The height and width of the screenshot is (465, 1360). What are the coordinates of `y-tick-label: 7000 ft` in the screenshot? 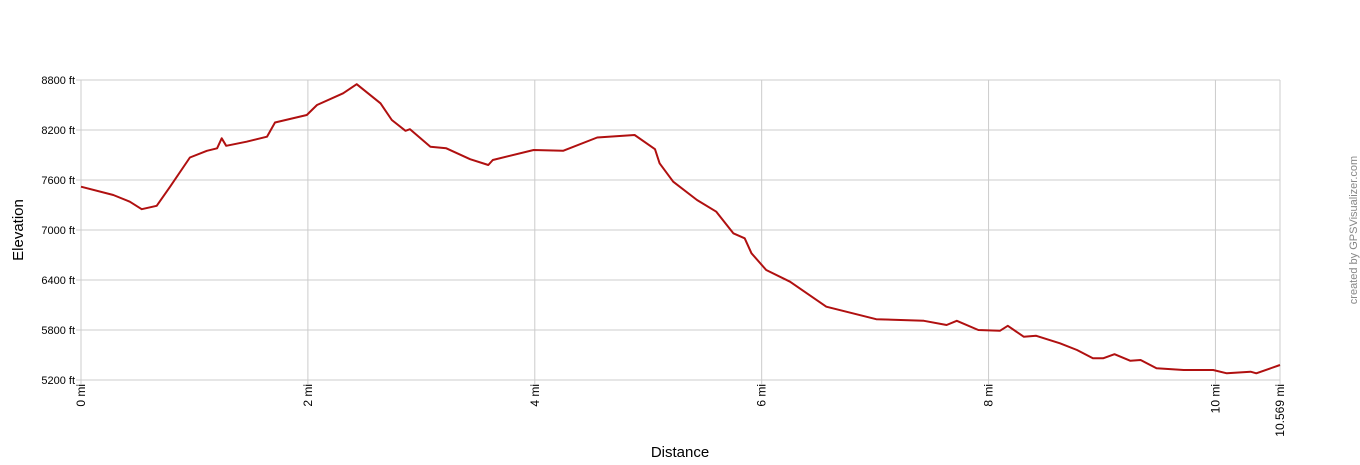 It's located at (58, 231).